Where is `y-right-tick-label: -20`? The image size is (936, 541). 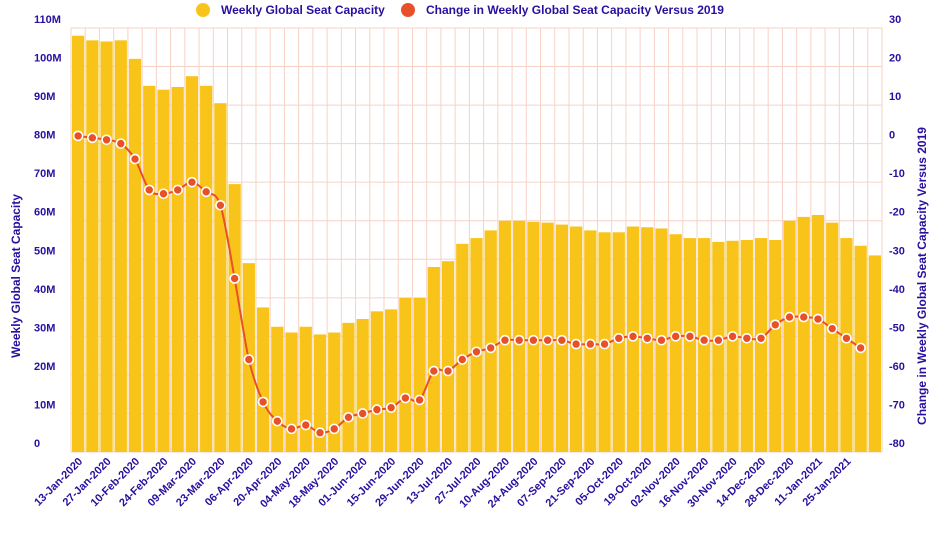 y-right-tick-label: -20 is located at coordinates (897, 213).